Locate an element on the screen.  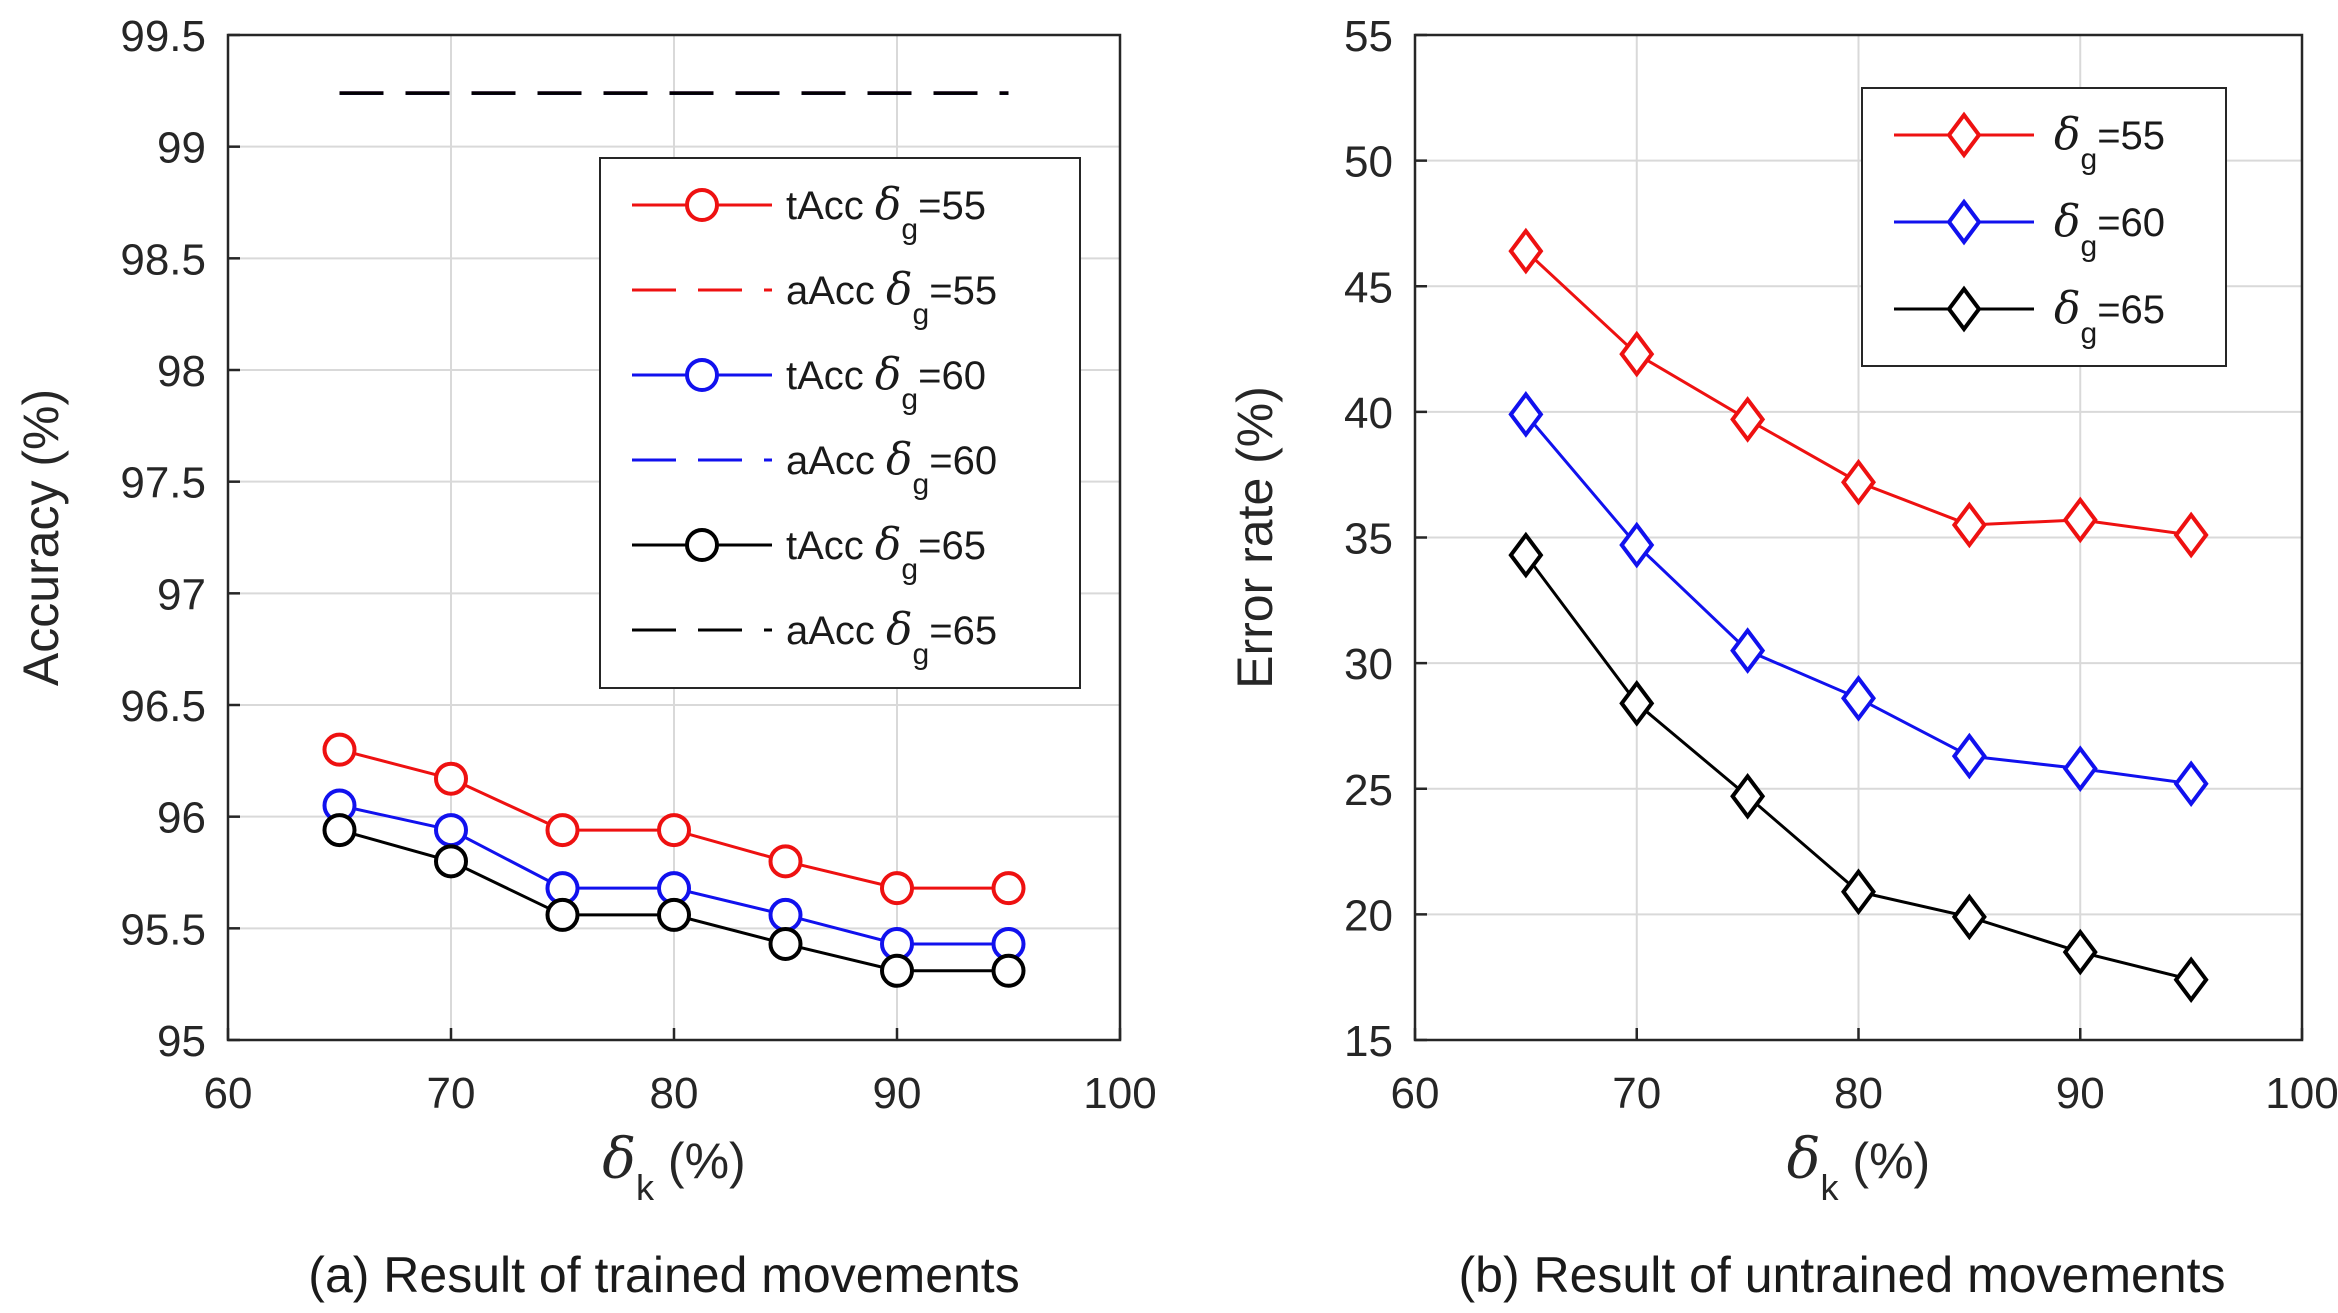
legend-series-name: aAcc is located at coordinates (836, 631).